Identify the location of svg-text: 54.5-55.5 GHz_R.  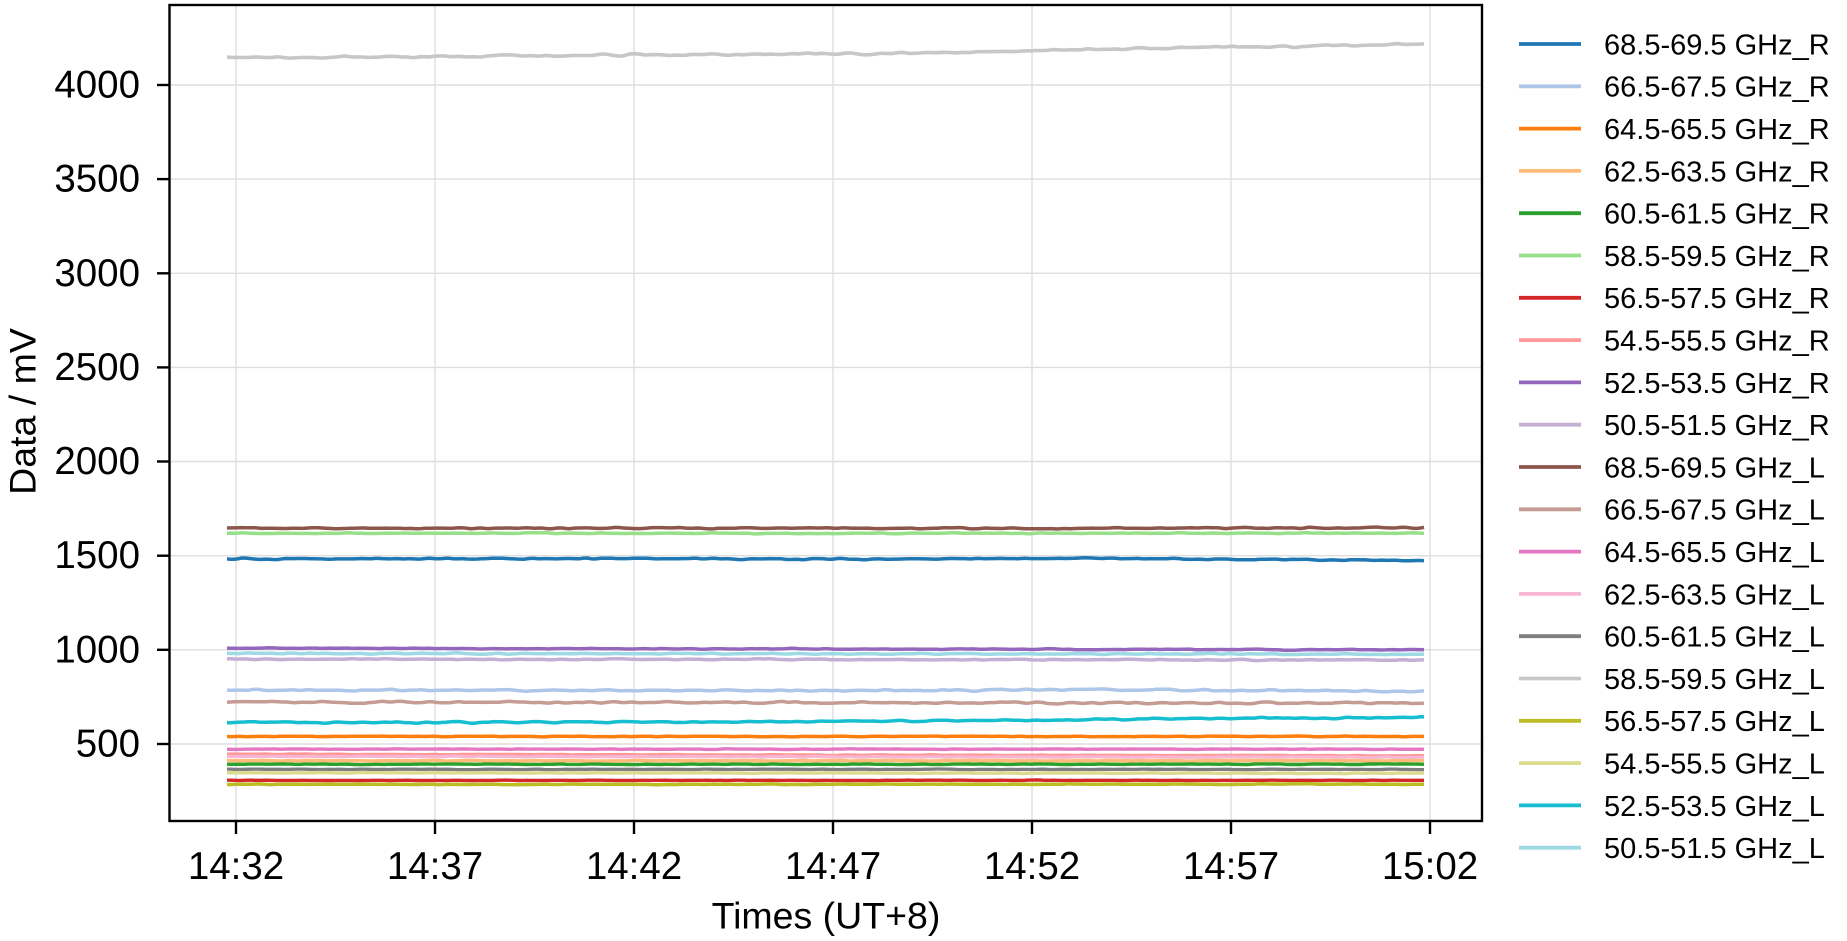
(1717, 342).